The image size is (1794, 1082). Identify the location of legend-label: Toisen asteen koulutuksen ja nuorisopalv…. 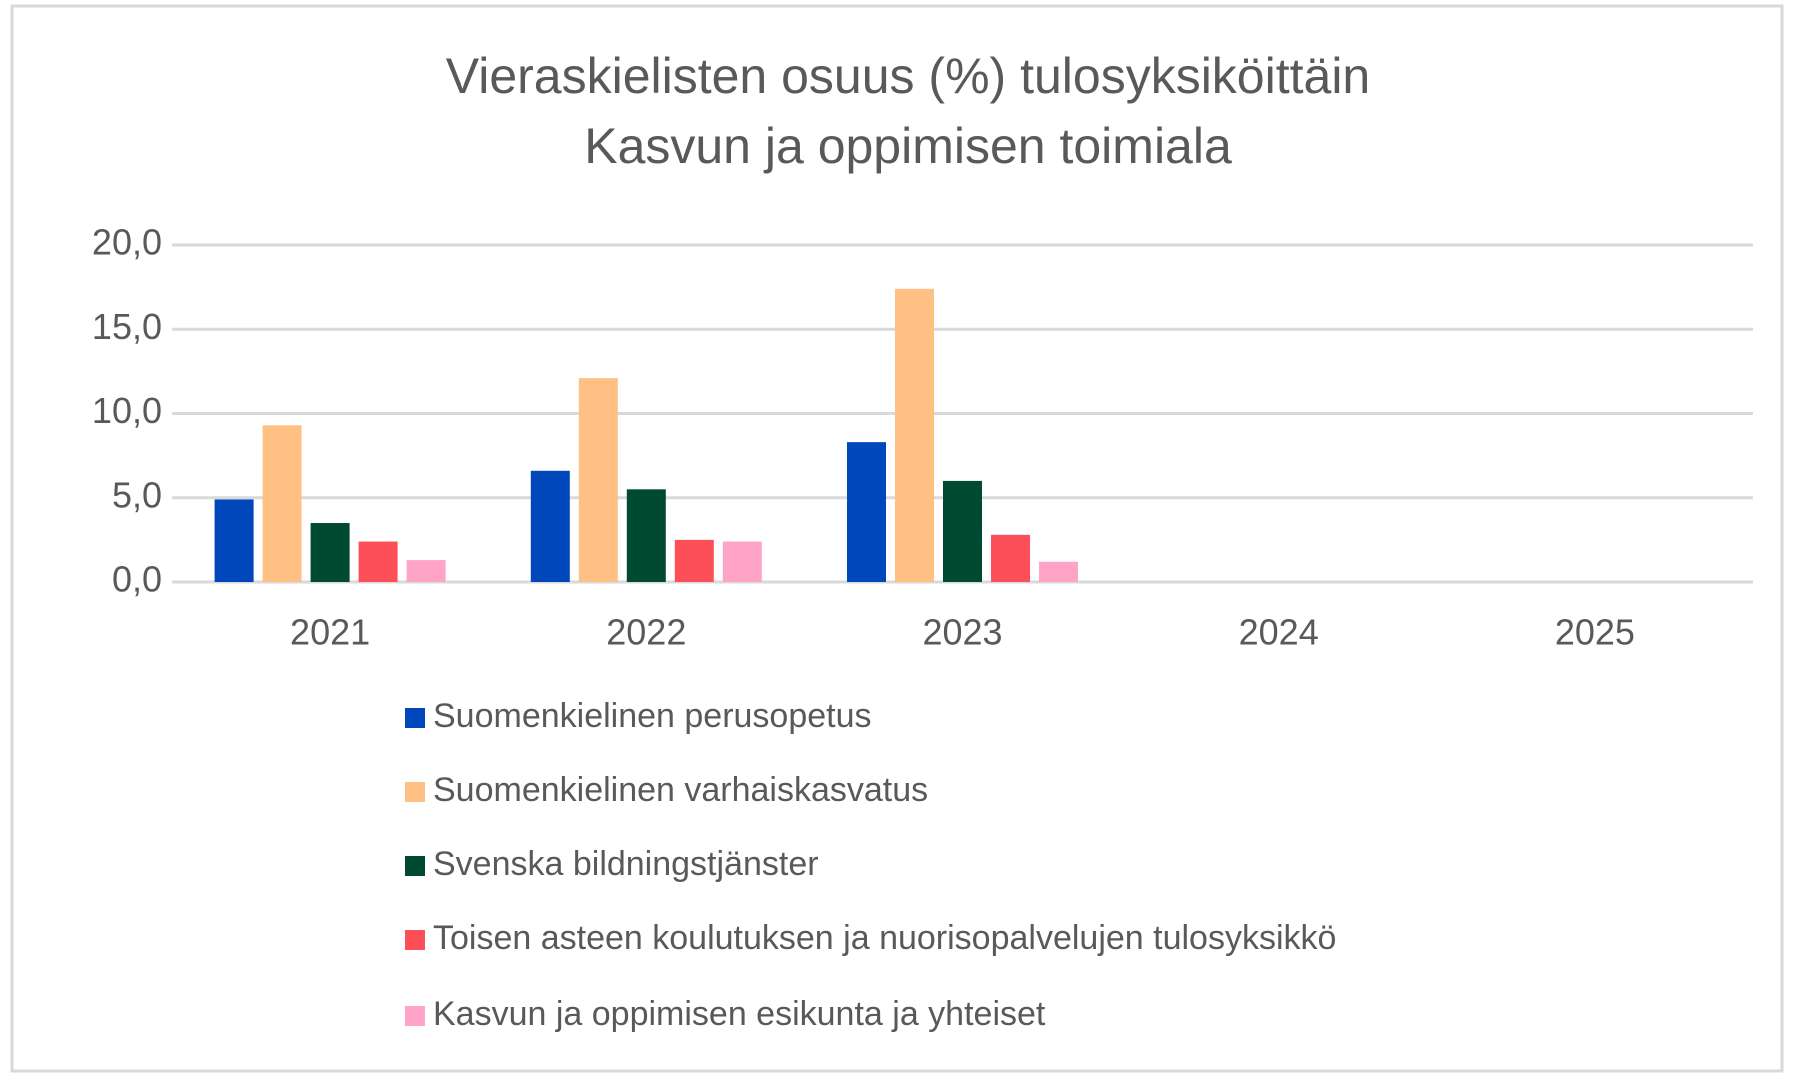
(884, 938).